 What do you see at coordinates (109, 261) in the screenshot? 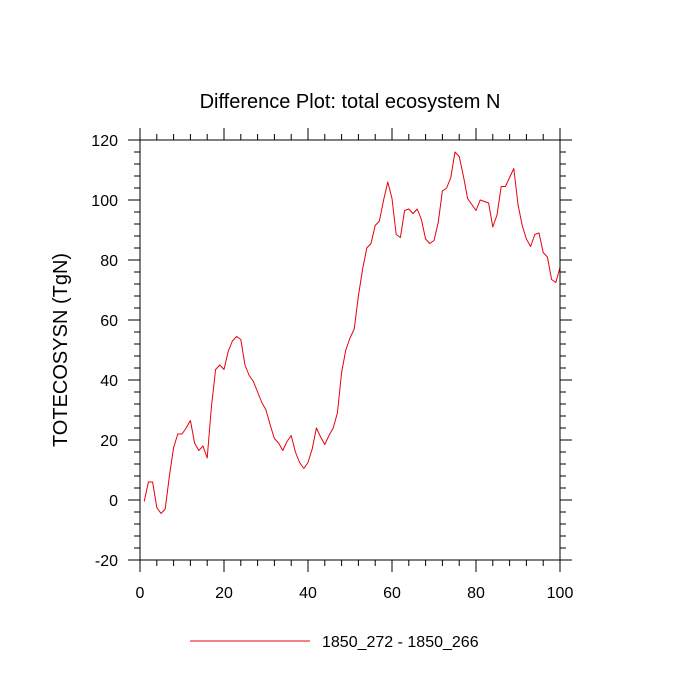
I see `y-tick-label: 80` at bounding box center [109, 261].